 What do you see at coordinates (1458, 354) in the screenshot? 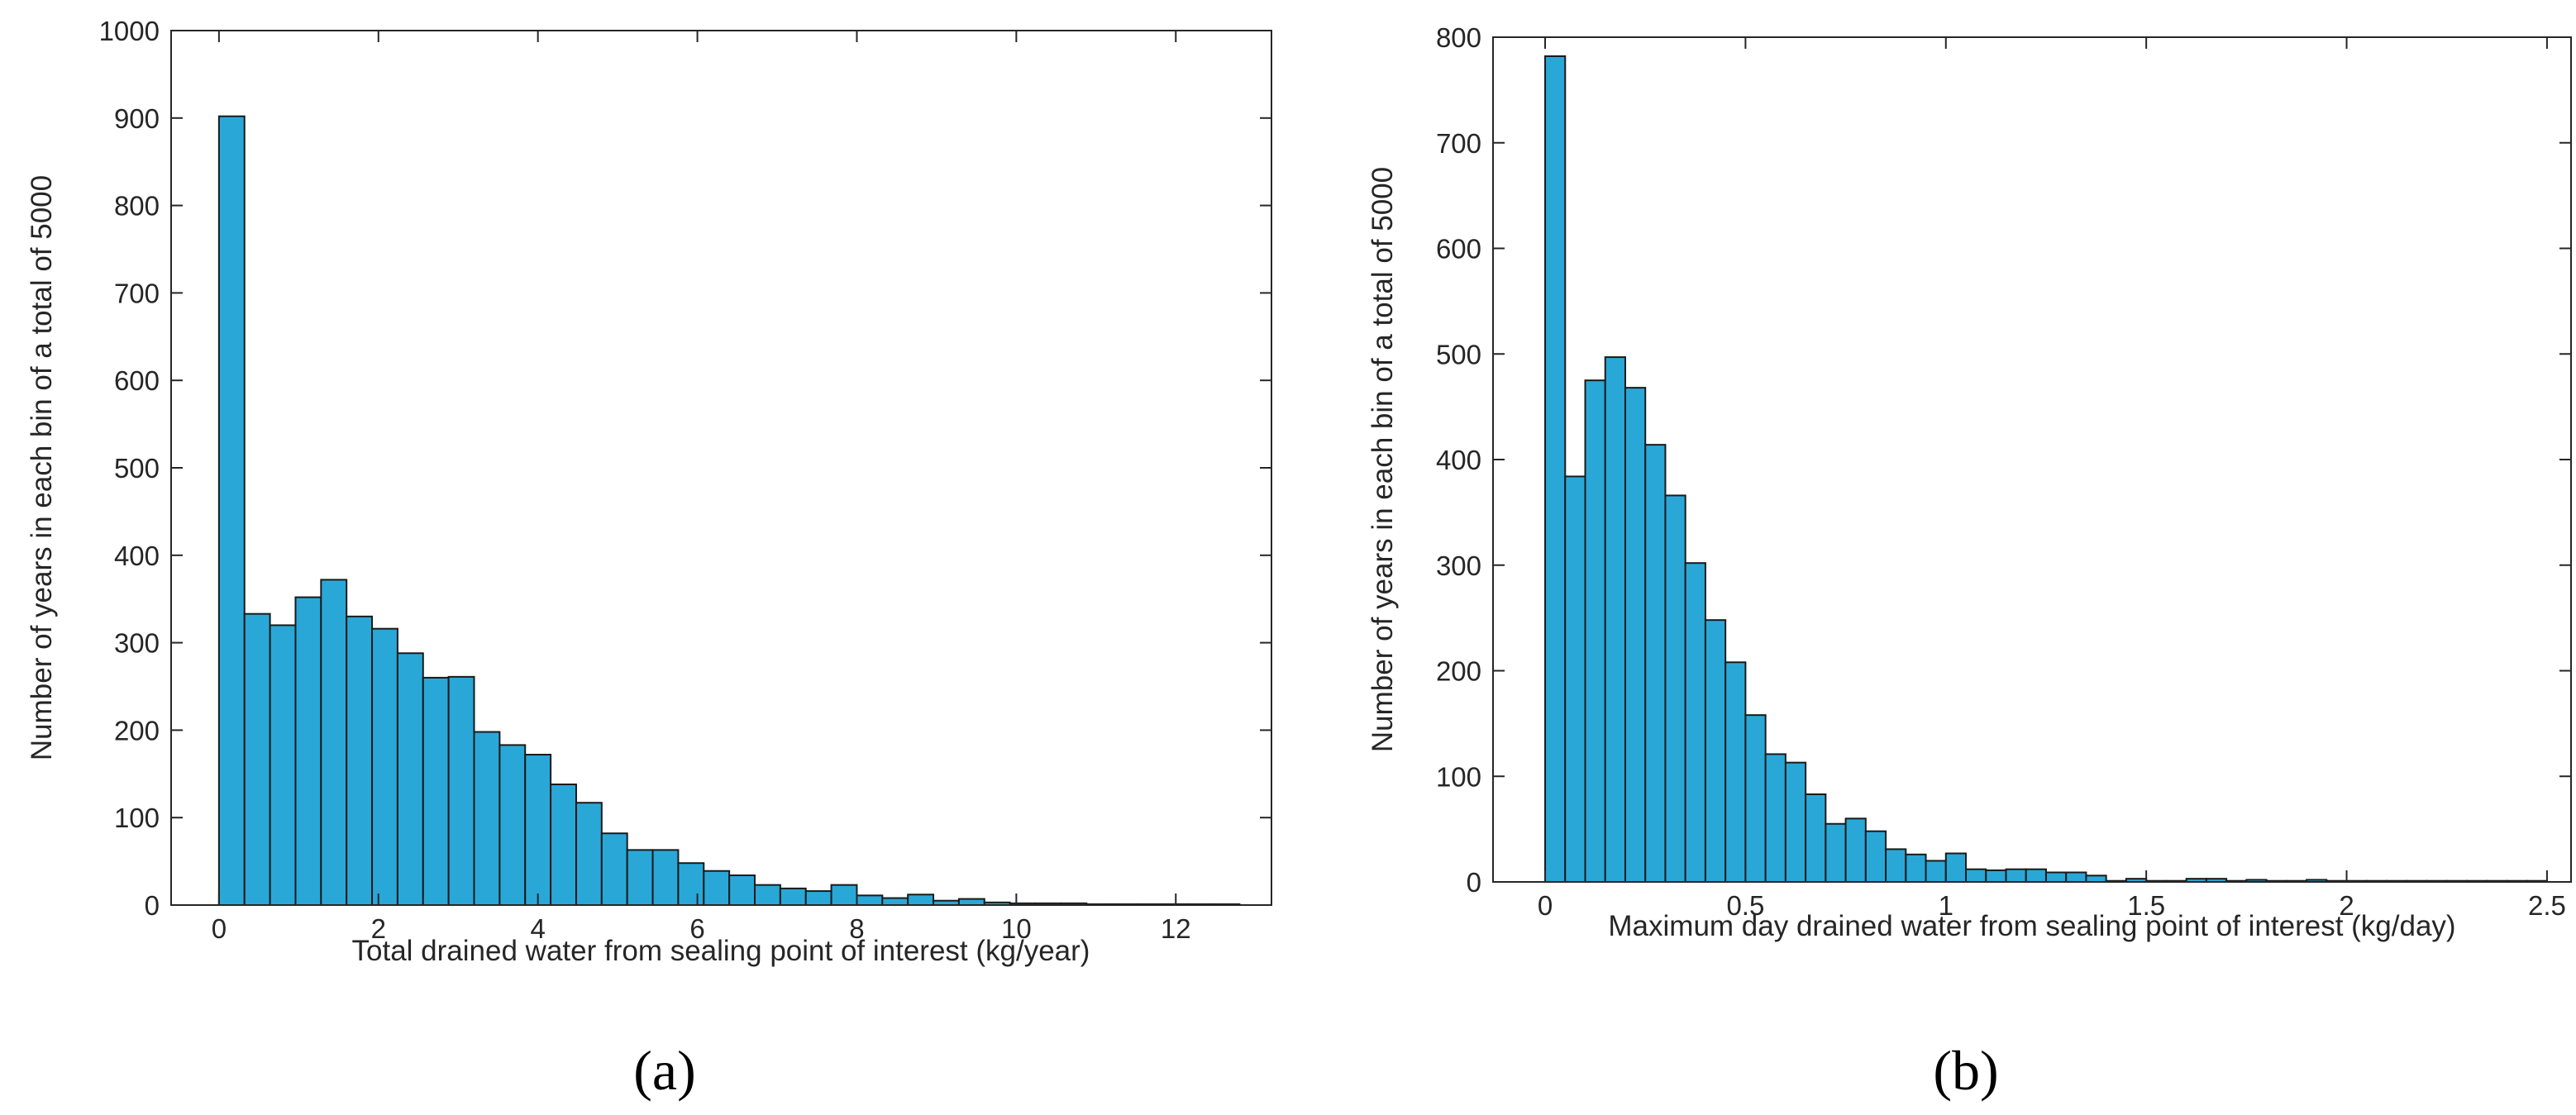
I see `y-tick-label-b: 500` at bounding box center [1458, 354].